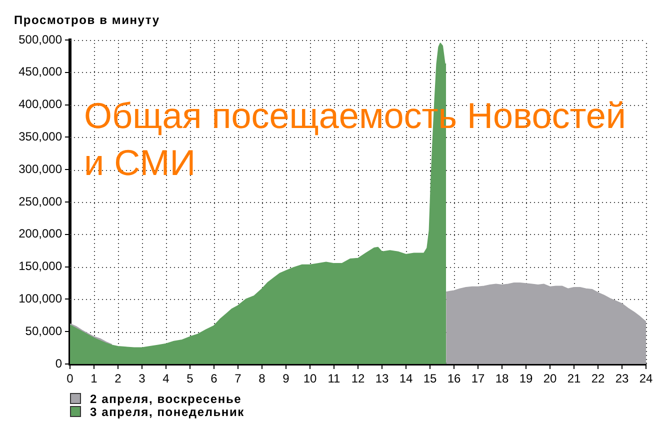  Describe the element at coordinates (40, 266) in the screenshot. I see `y-tick-label: 150,000` at that location.